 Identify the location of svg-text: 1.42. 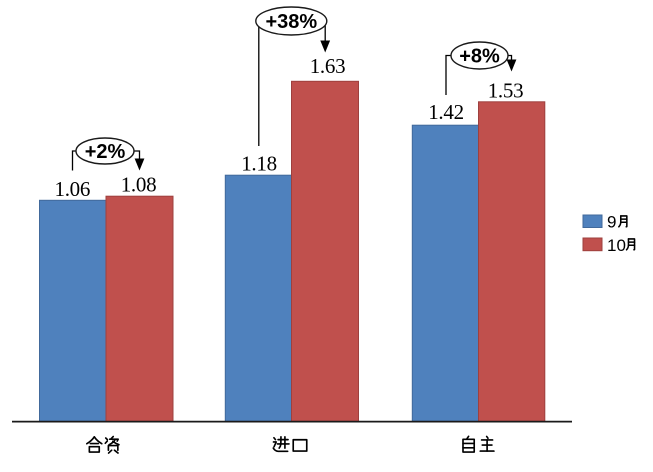
(446, 112).